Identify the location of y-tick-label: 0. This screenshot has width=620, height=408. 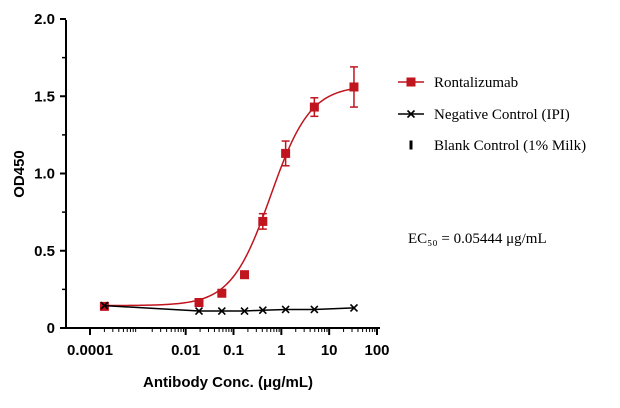
(51, 328).